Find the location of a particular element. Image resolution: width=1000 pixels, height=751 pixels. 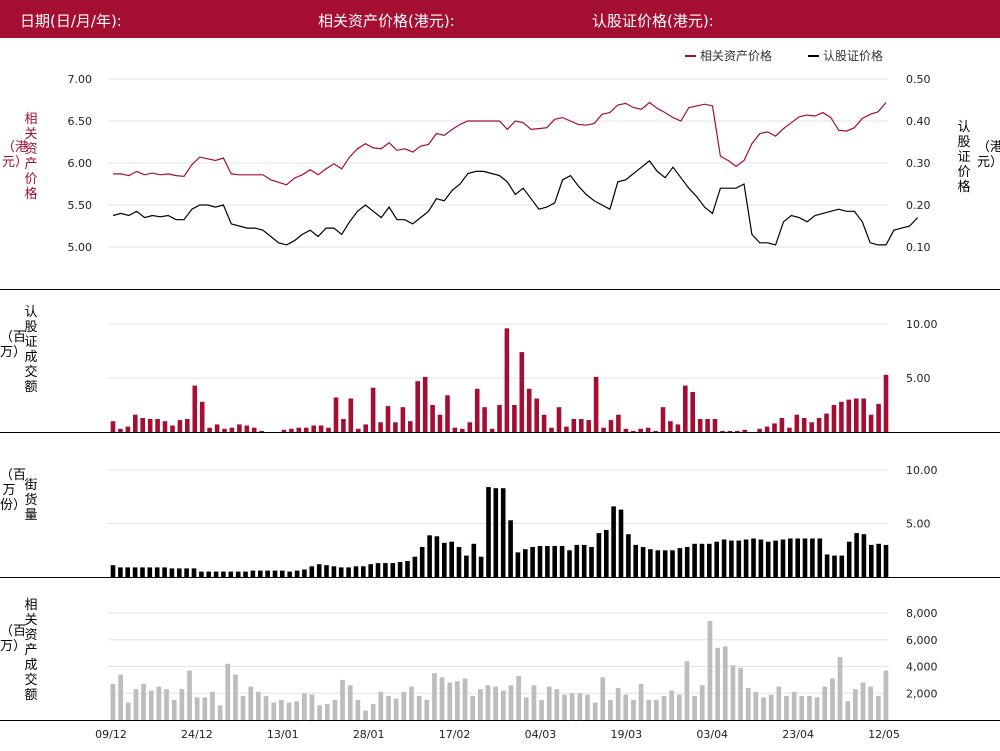

outstanding-bars is located at coordinates (499, 532).